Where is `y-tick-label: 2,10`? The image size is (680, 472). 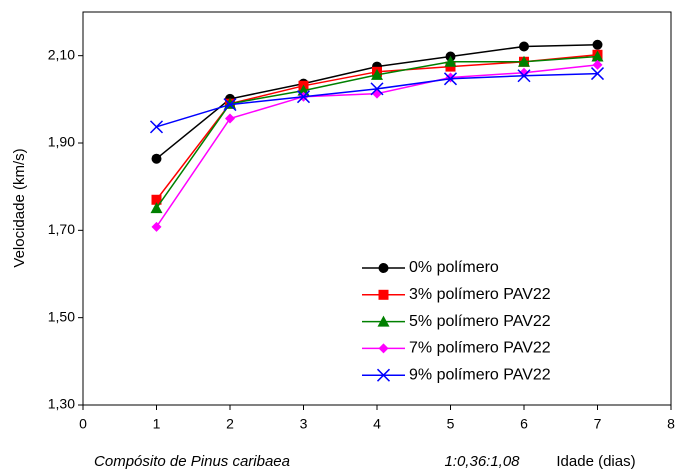
y-tick-label: 2,10 is located at coordinates (61, 54).